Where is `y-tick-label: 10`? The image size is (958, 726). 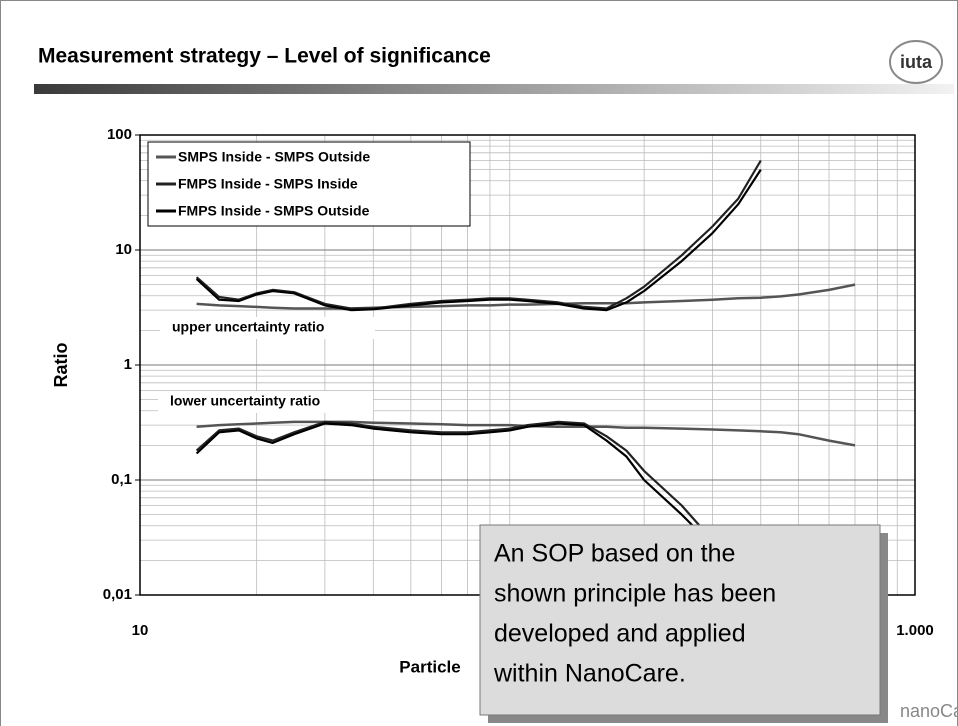
y-tick-label: 10 is located at coordinates (123, 249).